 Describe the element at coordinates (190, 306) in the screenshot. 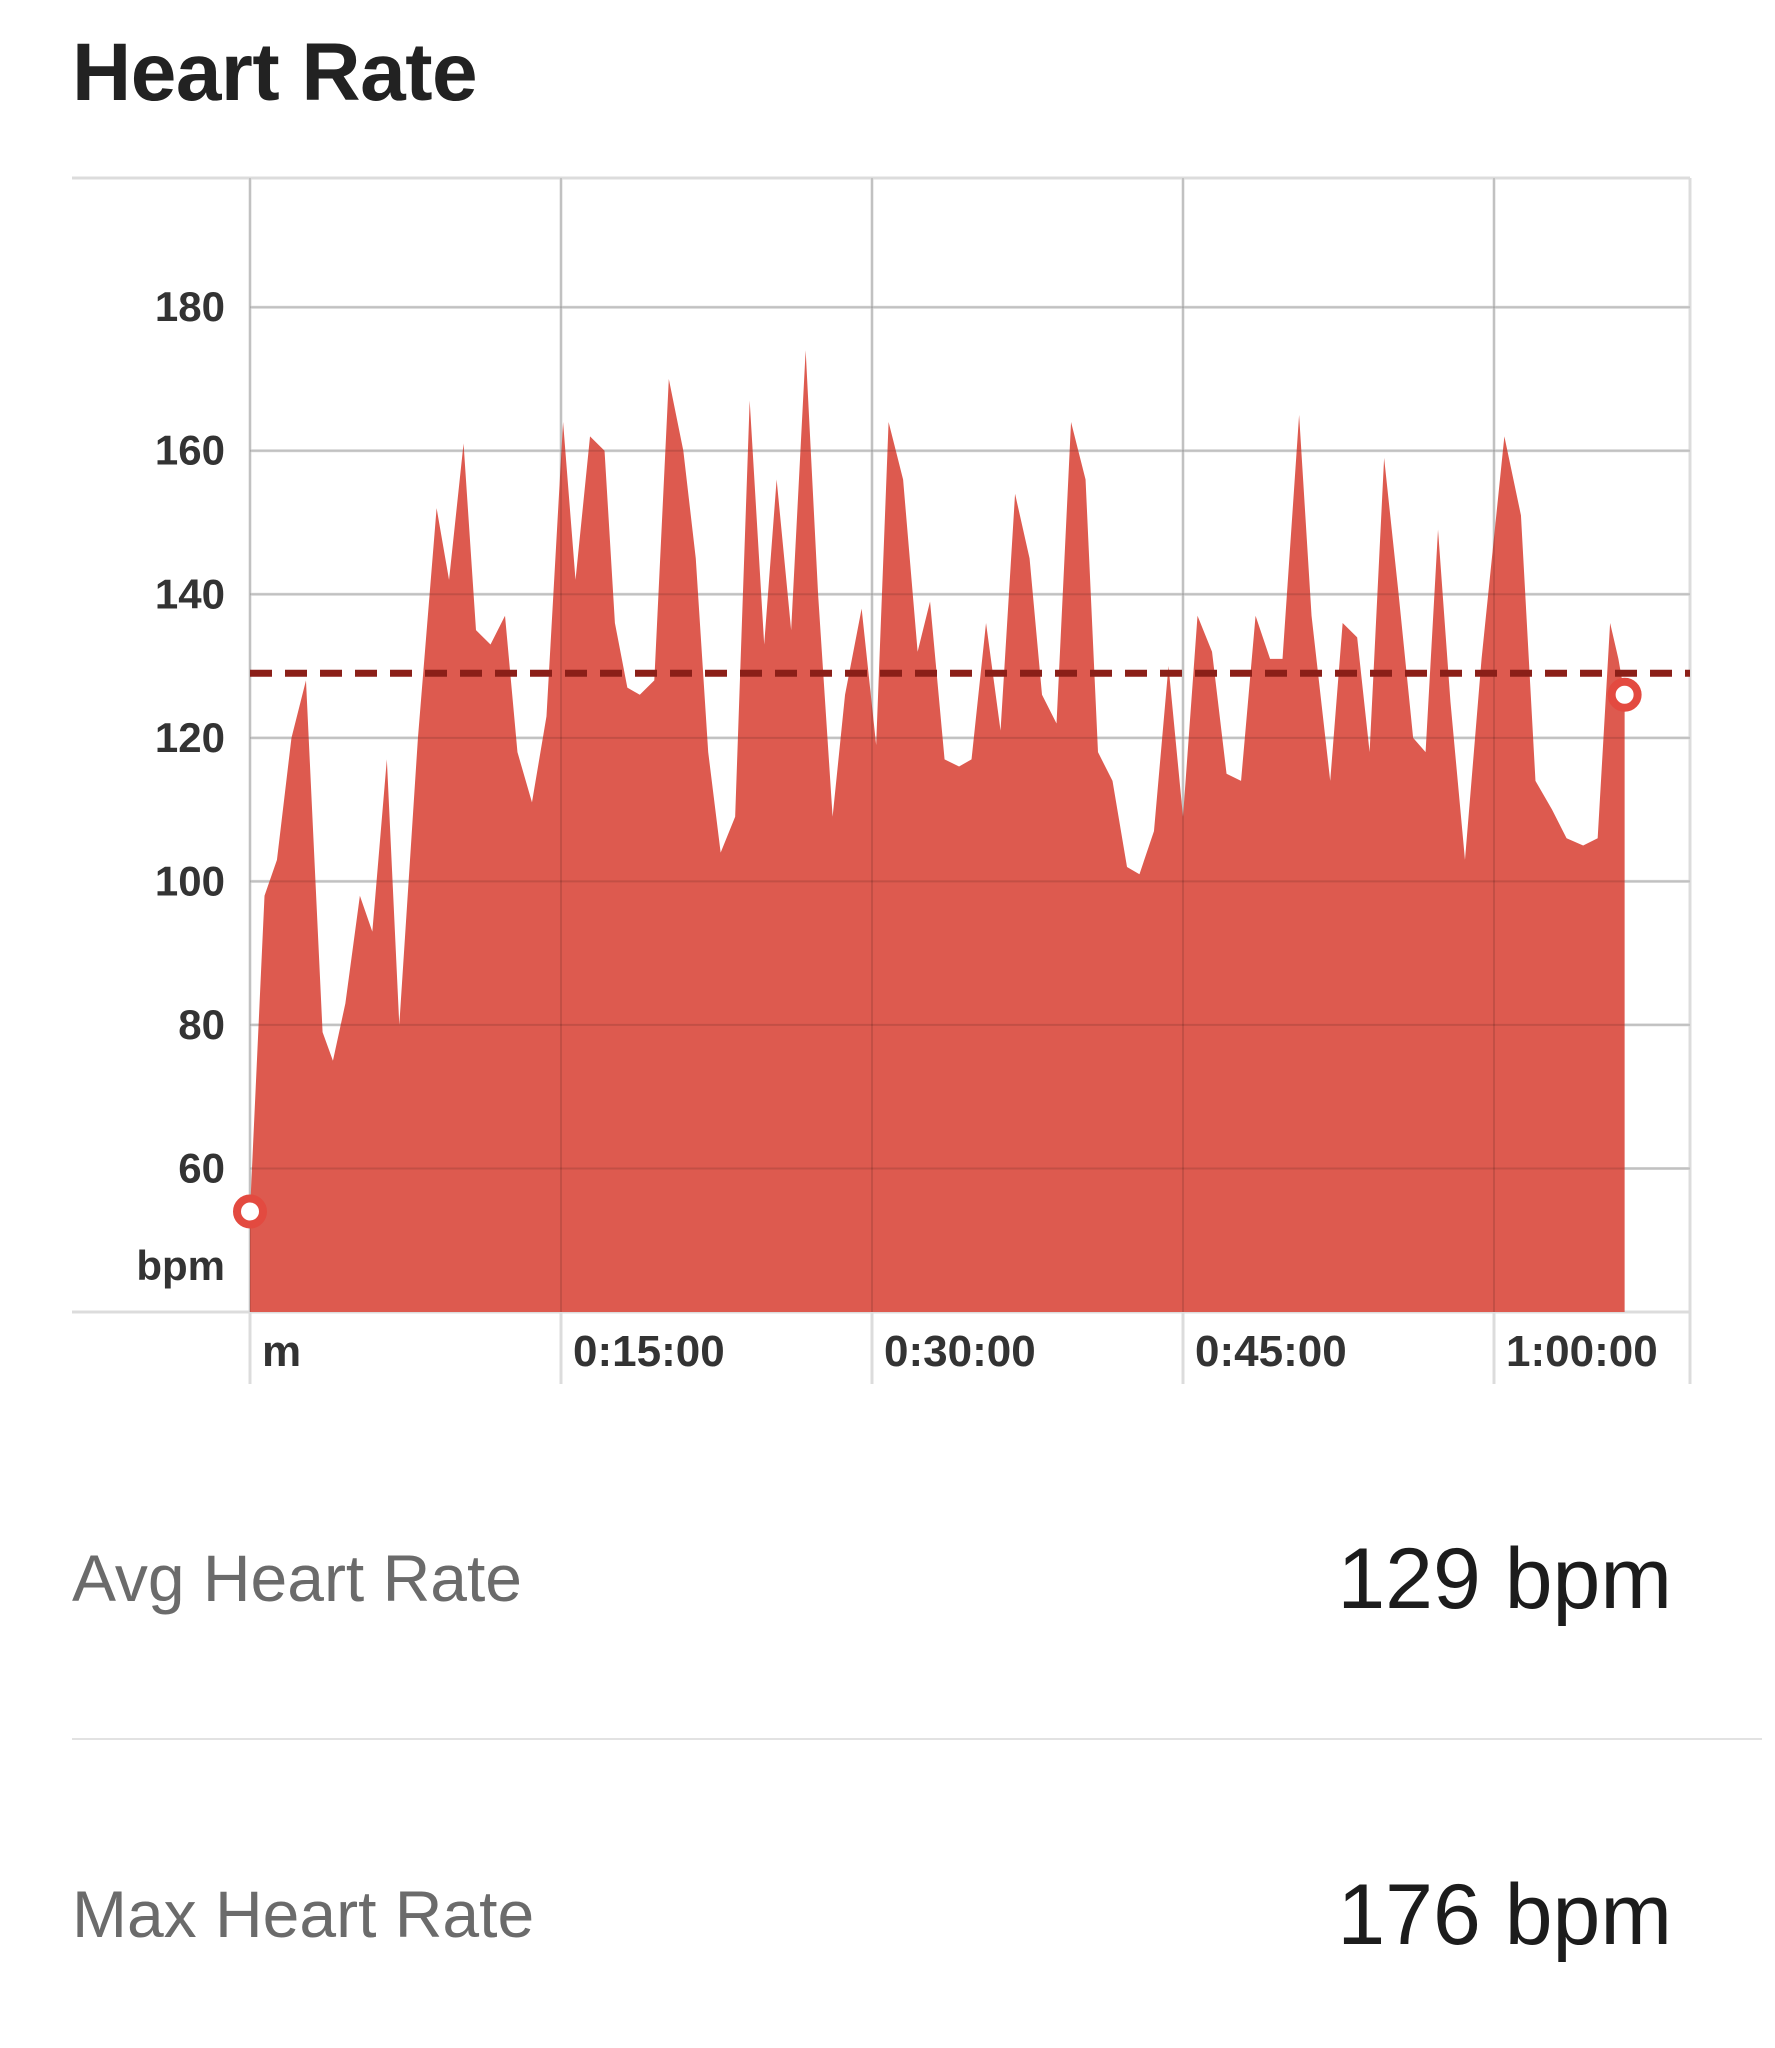

I see `y-tick-label: 180` at that location.